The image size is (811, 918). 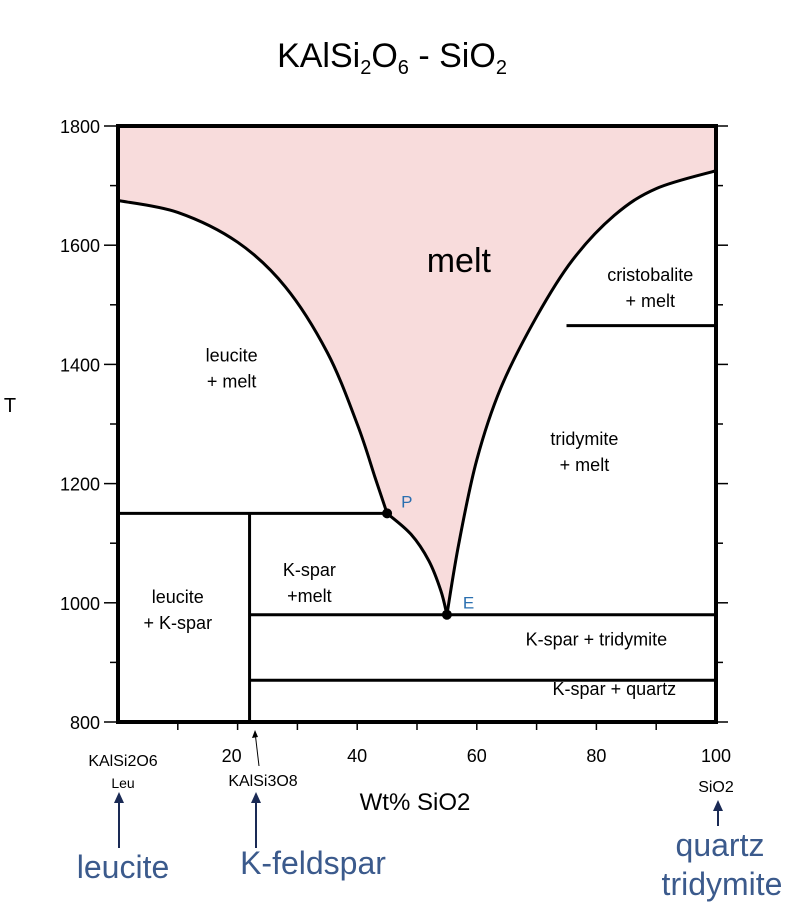 What do you see at coordinates (178, 623) in the screenshot?
I see `field-label-line2: + K-spar` at bounding box center [178, 623].